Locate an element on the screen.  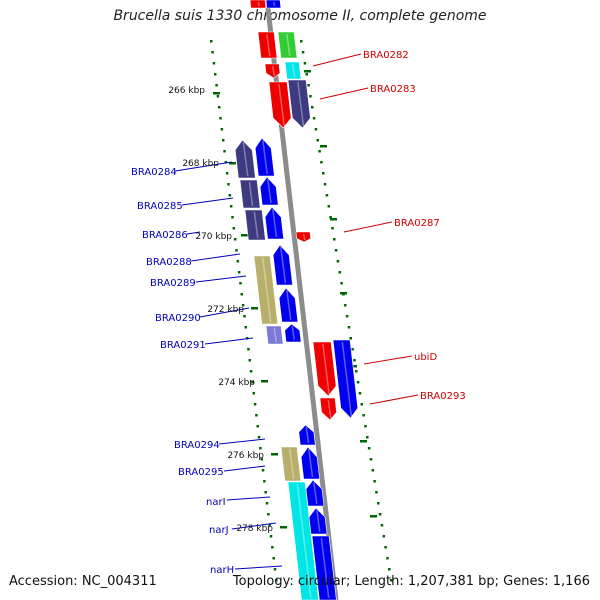
kbp-label-270: 270 kbp is located at coordinates (213, 237).